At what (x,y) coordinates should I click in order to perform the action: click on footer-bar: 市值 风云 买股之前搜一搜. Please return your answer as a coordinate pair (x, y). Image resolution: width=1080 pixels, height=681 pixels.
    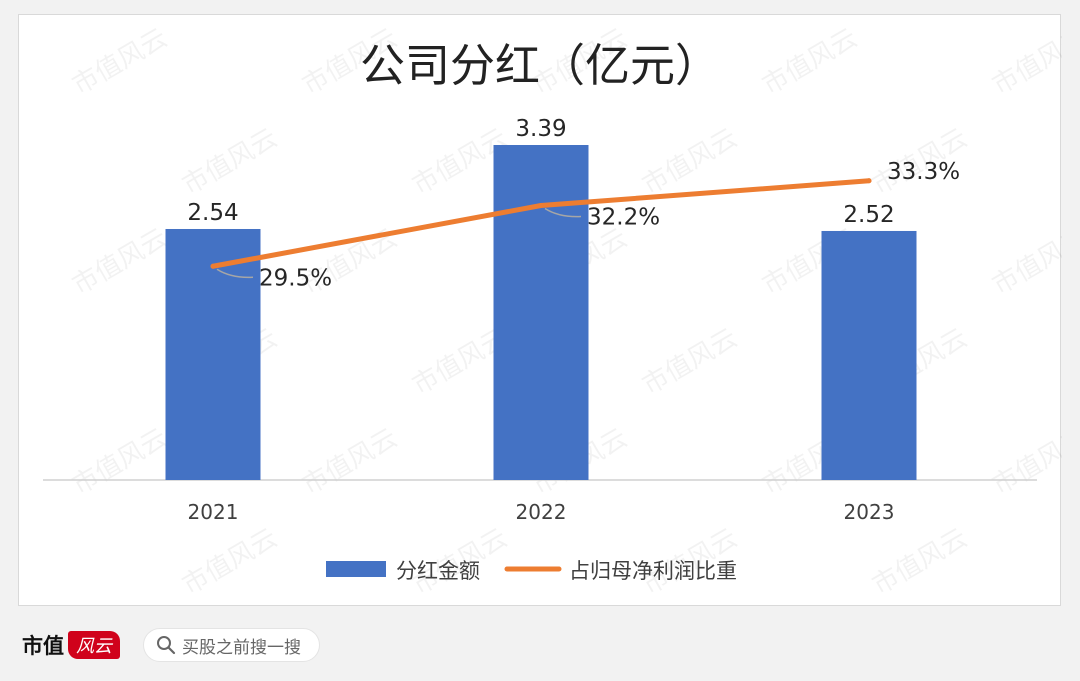
    Looking at the image, I should click on (540, 647).